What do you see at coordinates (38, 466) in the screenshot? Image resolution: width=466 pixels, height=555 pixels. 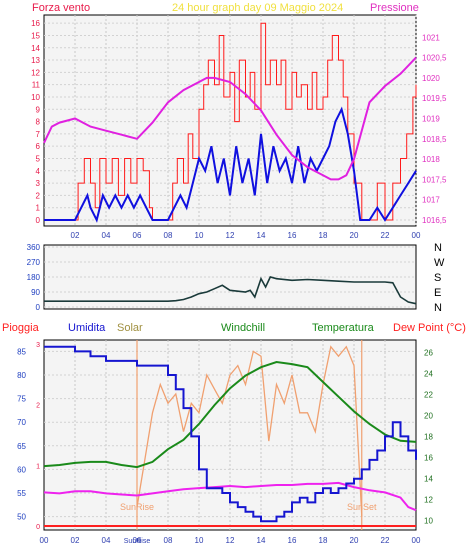 I see `rain-tick-label: 1` at bounding box center [38, 466].